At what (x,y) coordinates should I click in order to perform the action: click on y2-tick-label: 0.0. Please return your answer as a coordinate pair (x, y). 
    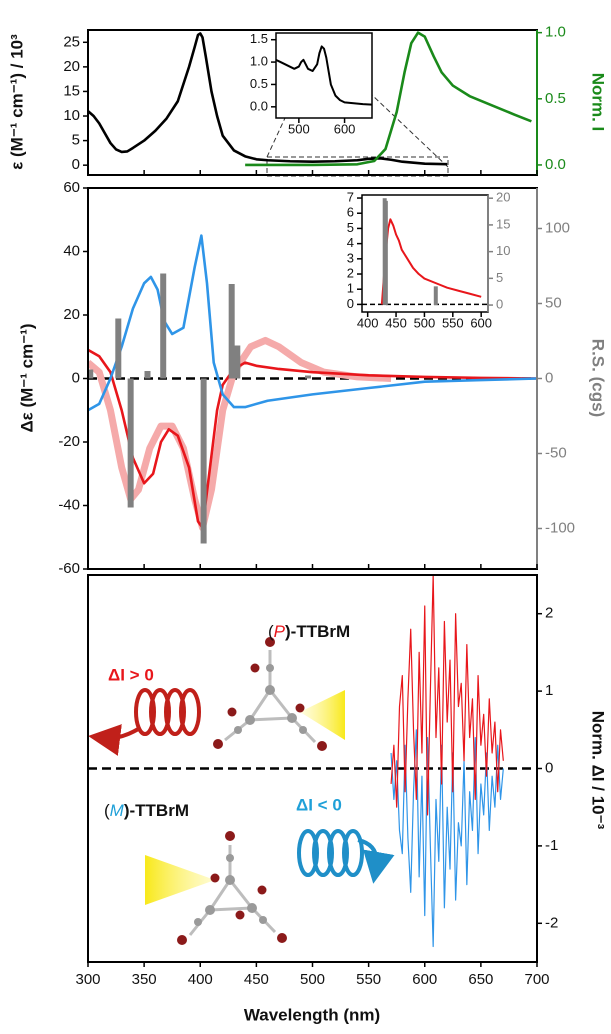
    Looking at the image, I should click on (555, 164).